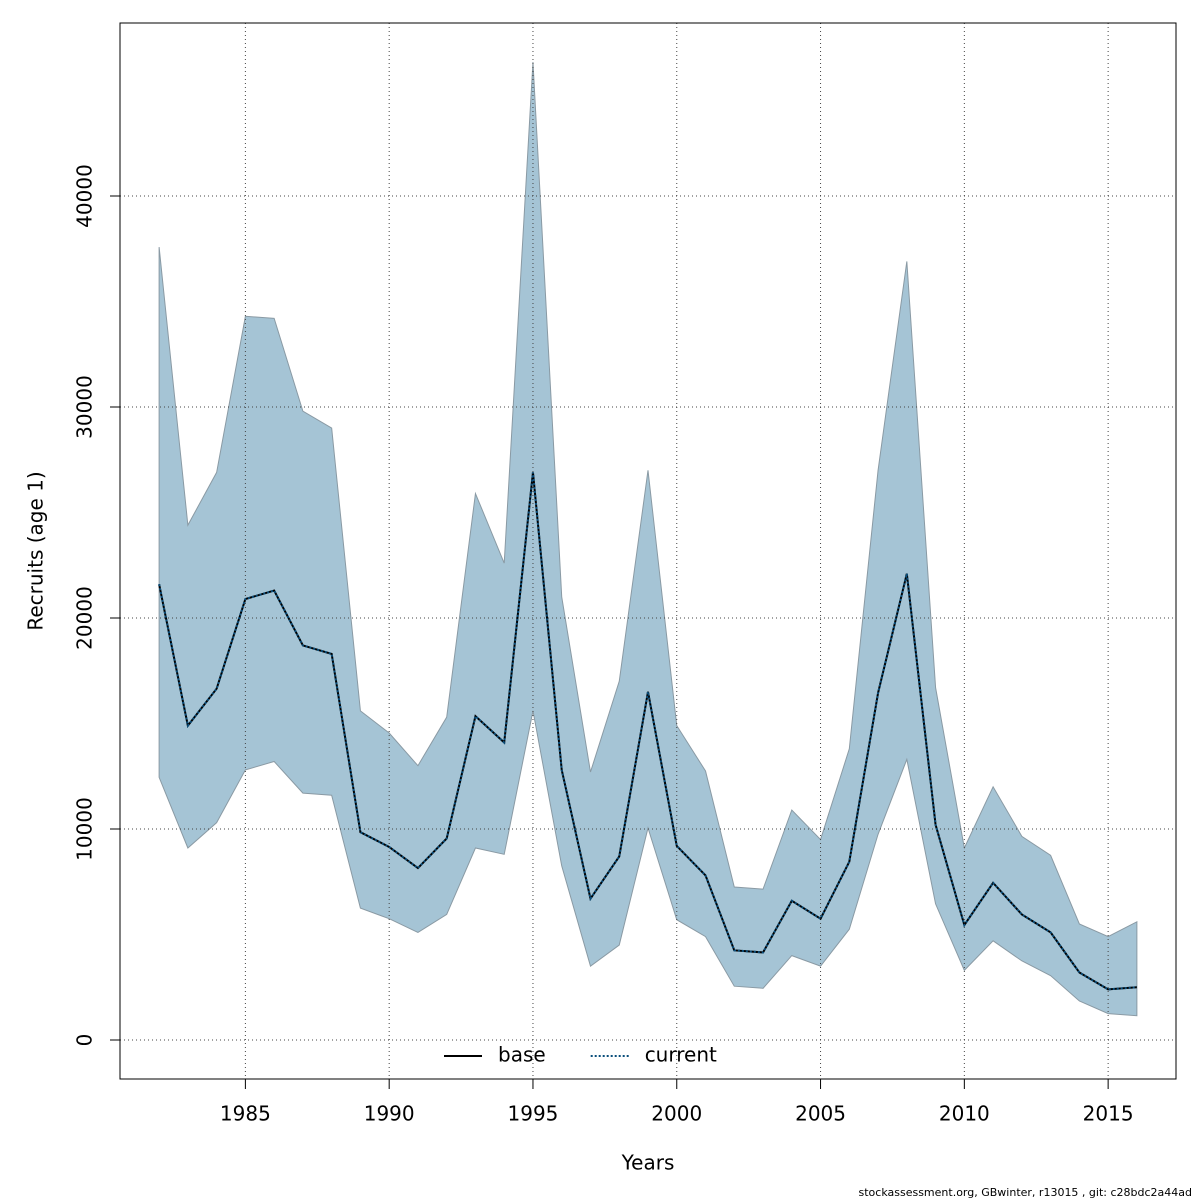 This screenshot has height=1200, width=1200. I want to click on y-tick-label: 0, so click(85, 1040).